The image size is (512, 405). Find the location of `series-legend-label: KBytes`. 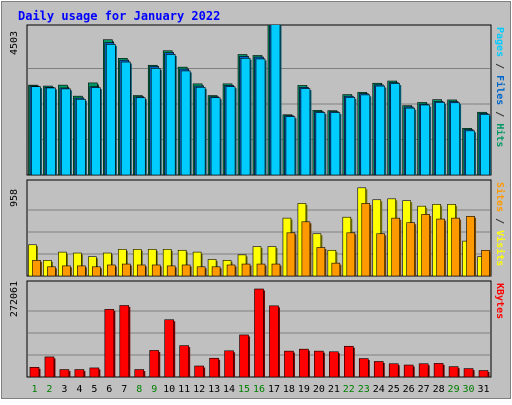

series-legend-label: KBytes is located at coordinates (499, 301).